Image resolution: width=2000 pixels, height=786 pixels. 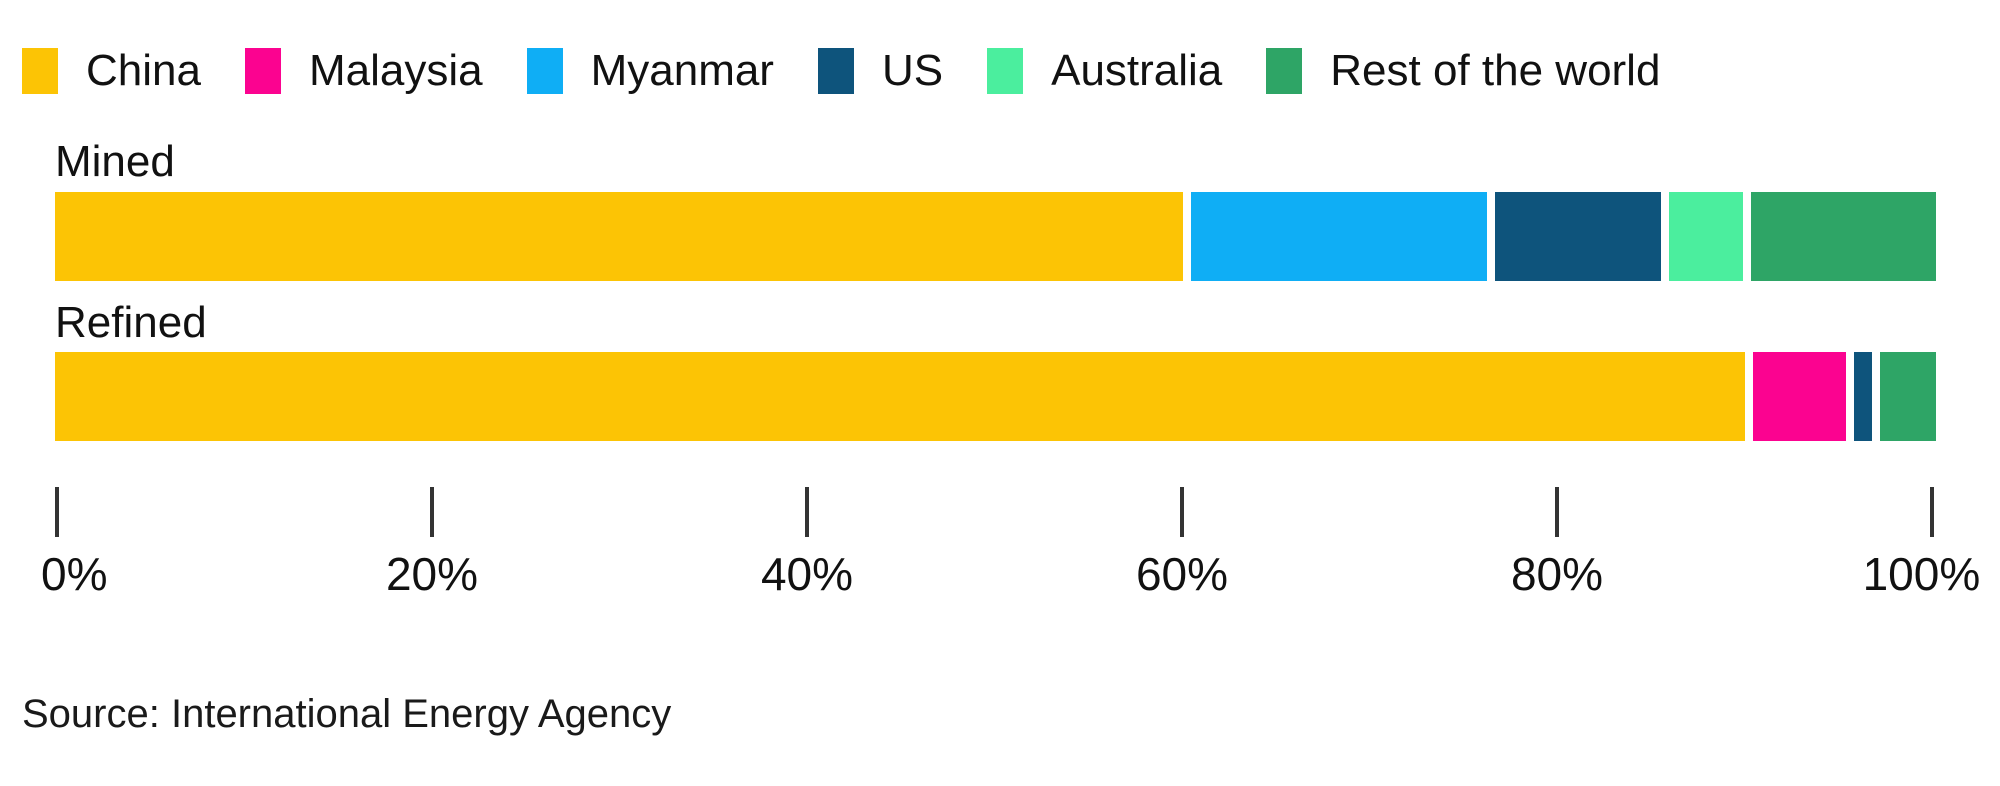 I want to click on bar-refined-segment-china, so click(x=900, y=396).